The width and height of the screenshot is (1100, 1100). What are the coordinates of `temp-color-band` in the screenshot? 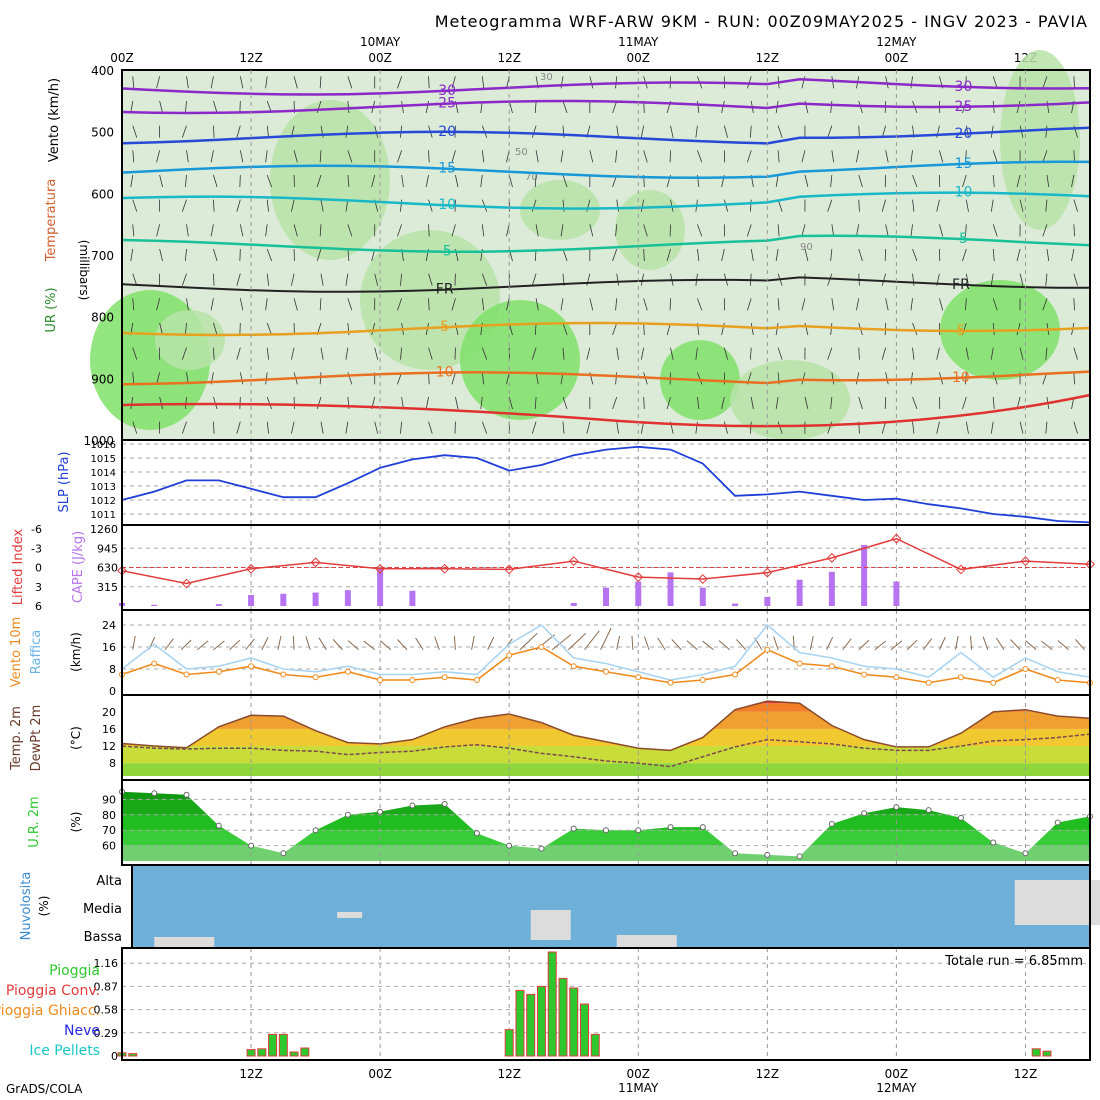 It's located at (606, 755).